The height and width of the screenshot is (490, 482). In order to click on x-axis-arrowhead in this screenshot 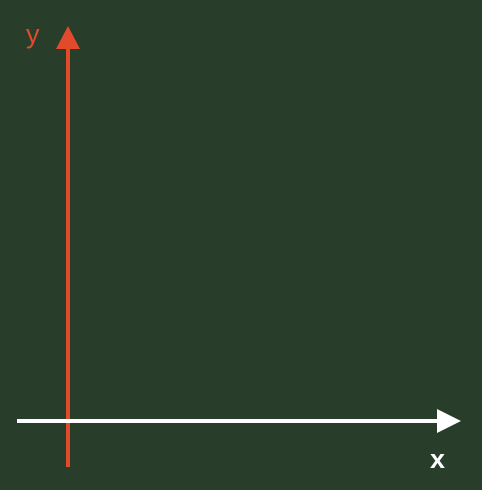, I will do `click(449, 421)`.